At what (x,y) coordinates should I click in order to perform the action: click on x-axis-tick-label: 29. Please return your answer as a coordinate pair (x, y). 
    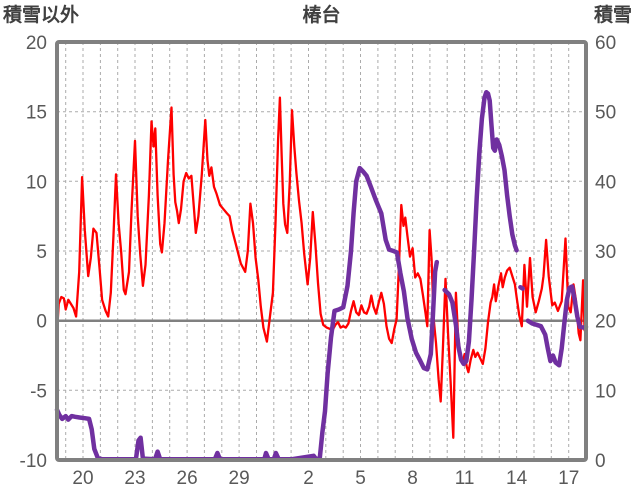
    Looking at the image, I should click on (239, 478).